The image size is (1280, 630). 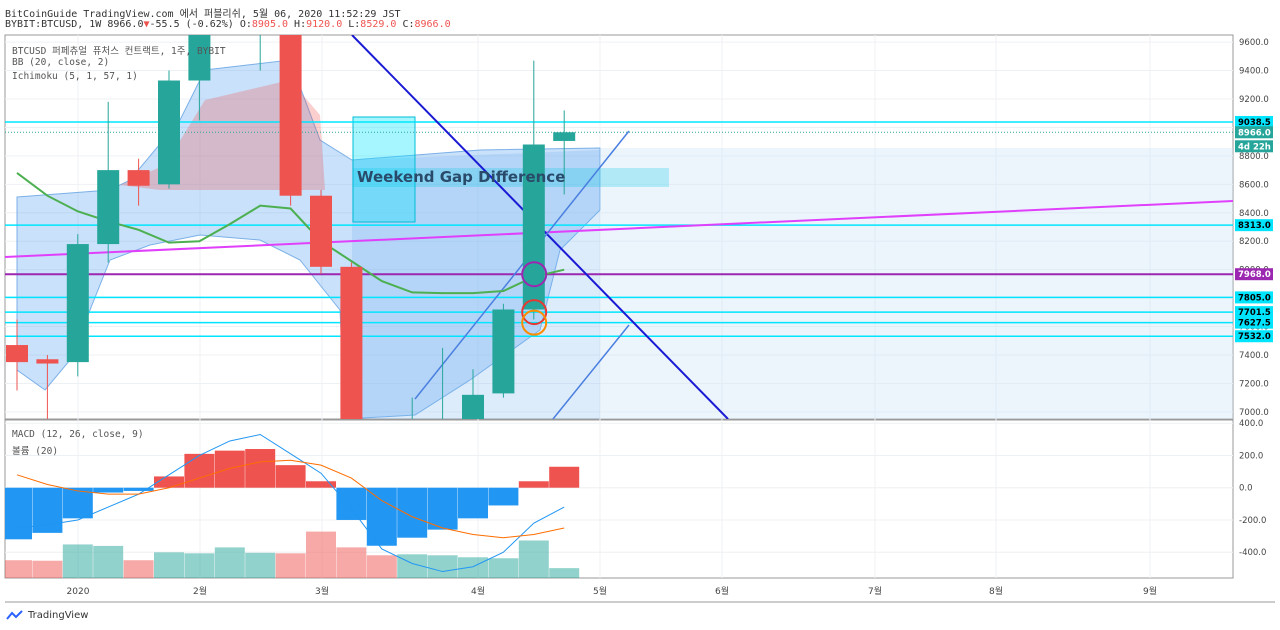 I want to click on low-label: L:, so click(x=354, y=24).